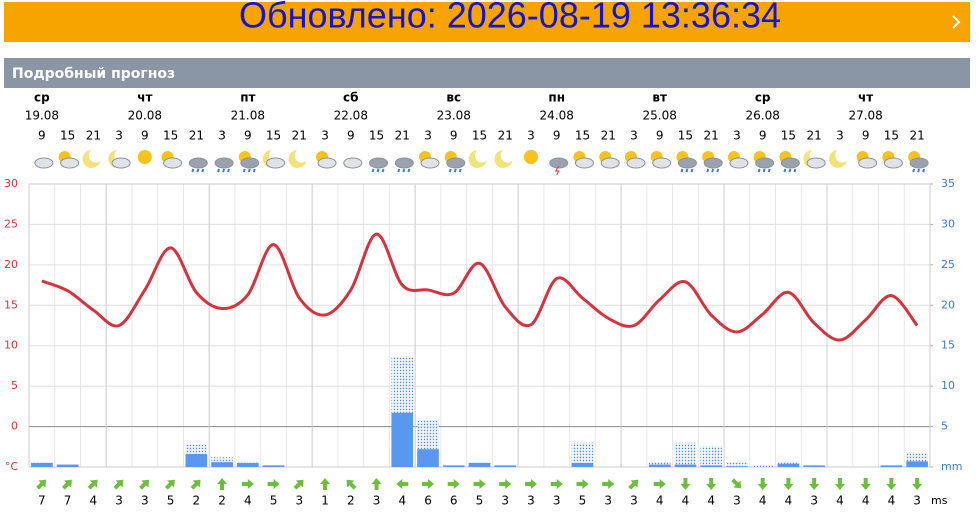 This screenshot has height=512, width=980. What do you see at coordinates (42, 501) in the screenshot?
I see `wind-speed: 7` at bounding box center [42, 501].